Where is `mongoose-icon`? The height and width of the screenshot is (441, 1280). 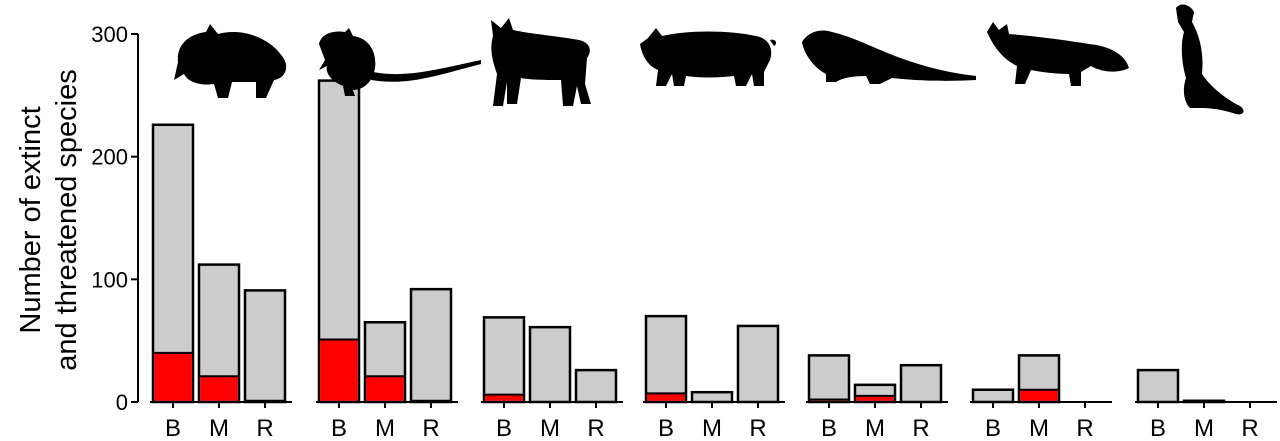 mongoose-icon is located at coordinates (889, 57).